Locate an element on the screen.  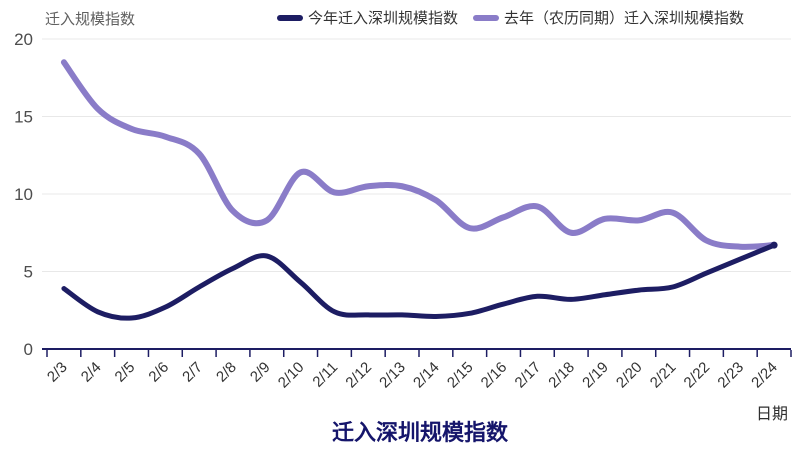
x-axis-tick-label: 2/13 is located at coordinates (392, 375).